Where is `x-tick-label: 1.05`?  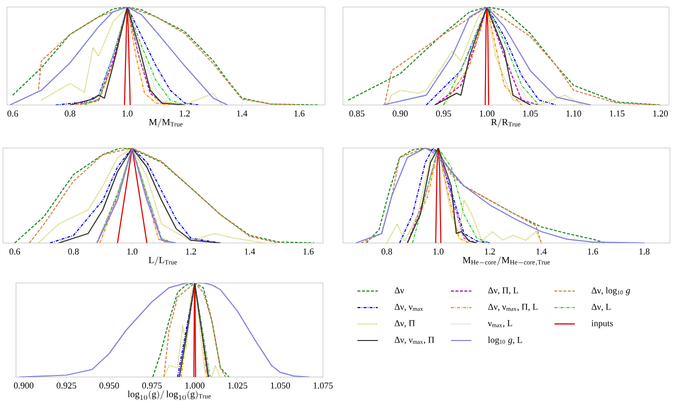
x-tick-label: 1.05 is located at coordinates (530, 113).